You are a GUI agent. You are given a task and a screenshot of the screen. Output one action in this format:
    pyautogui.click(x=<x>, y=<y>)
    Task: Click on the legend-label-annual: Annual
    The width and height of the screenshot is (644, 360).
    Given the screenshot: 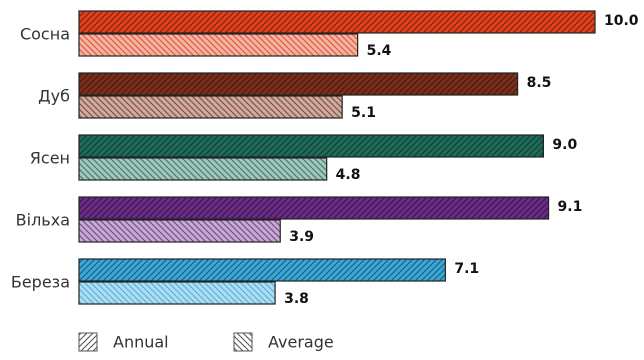 What is the action you would take?
    pyautogui.click(x=141, y=342)
    